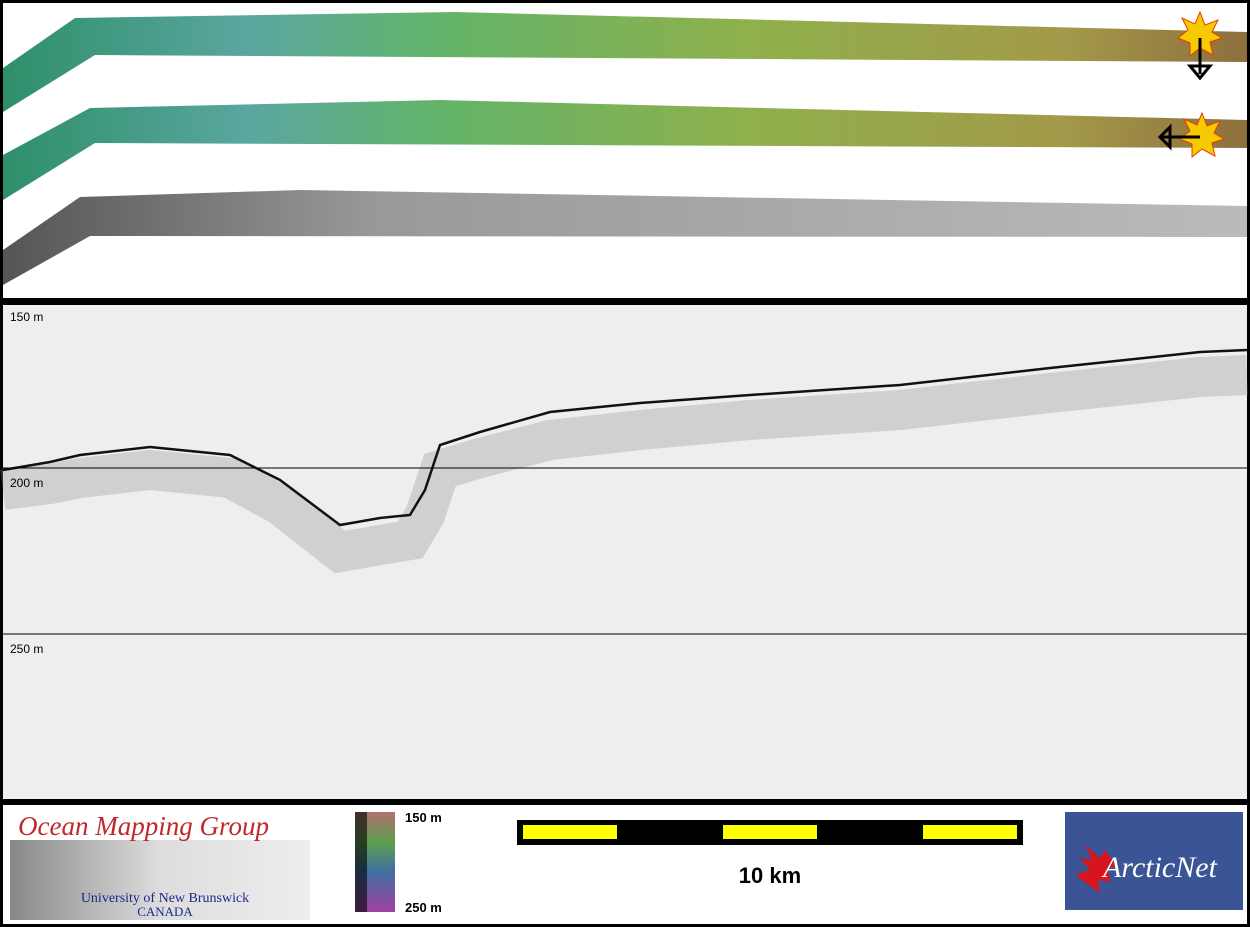 Image resolution: width=1250 pixels, height=927 pixels. What do you see at coordinates (26, 317) in the screenshot?
I see `depth-label: 150 m` at bounding box center [26, 317].